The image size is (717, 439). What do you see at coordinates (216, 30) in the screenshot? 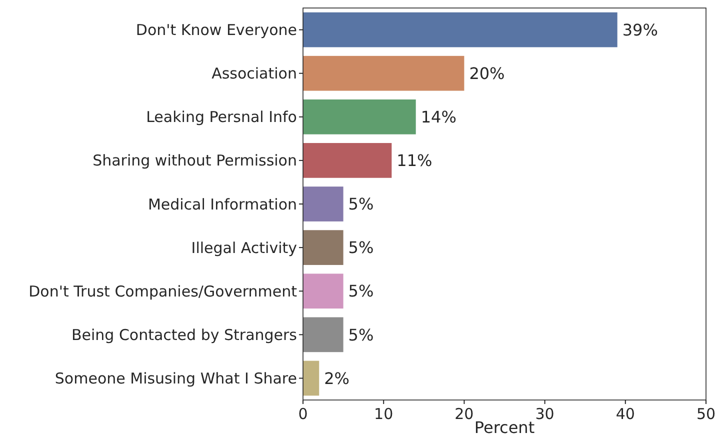
I see `y-tick-label: Don't Know Everyone` at bounding box center [216, 30].